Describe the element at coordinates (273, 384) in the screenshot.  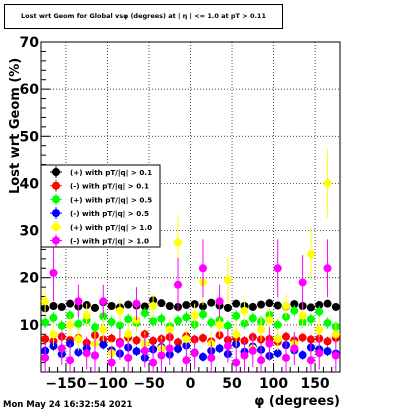
I see `x-tick-label: 100` at that location.